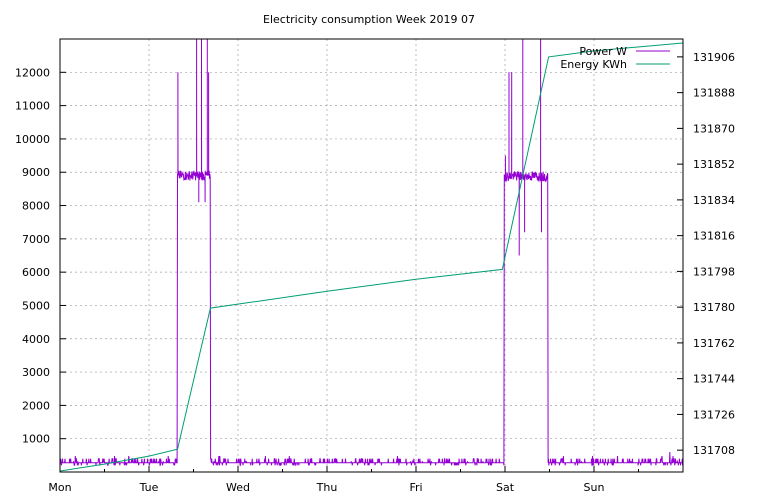  I want to click on y-tick-label-left: 4000, so click(36, 339).